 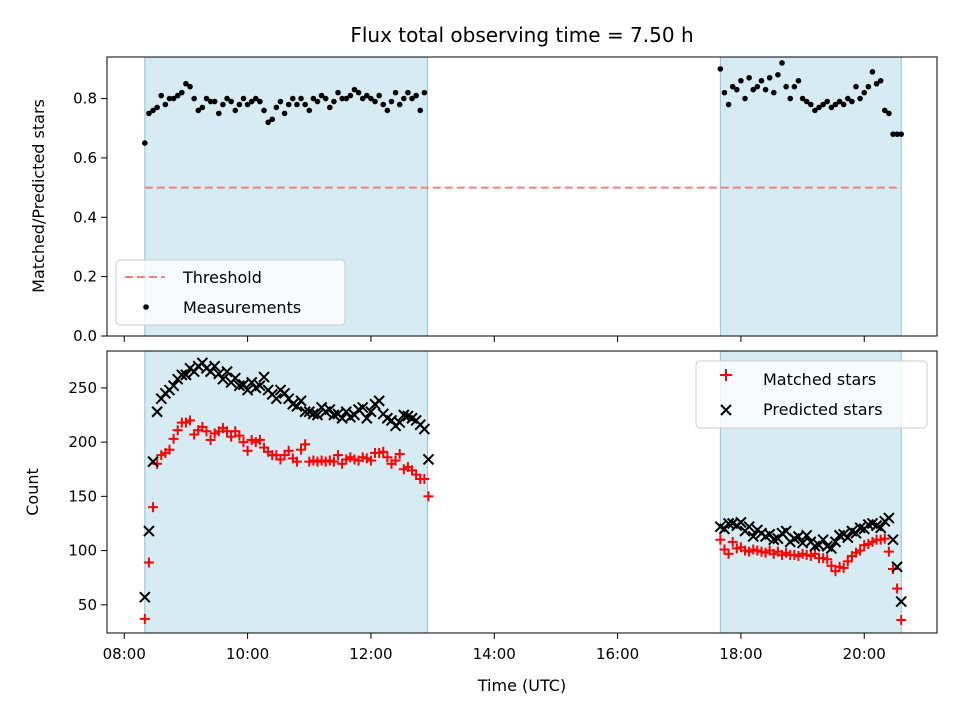 What do you see at coordinates (521, 685) in the screenshot?
I see `x-axis-label: Time (UTC)` at bounding box center [521, 685].